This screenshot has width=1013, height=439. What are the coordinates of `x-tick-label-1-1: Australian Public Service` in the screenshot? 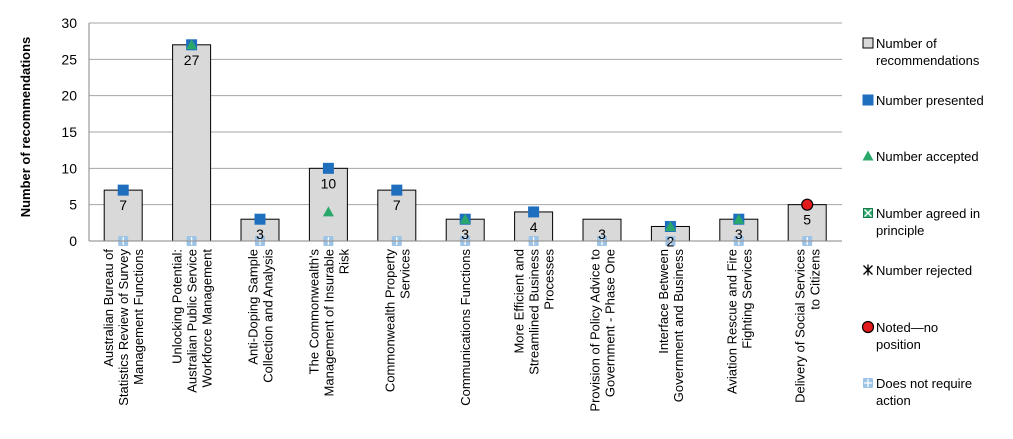 It's located at (192, 321).